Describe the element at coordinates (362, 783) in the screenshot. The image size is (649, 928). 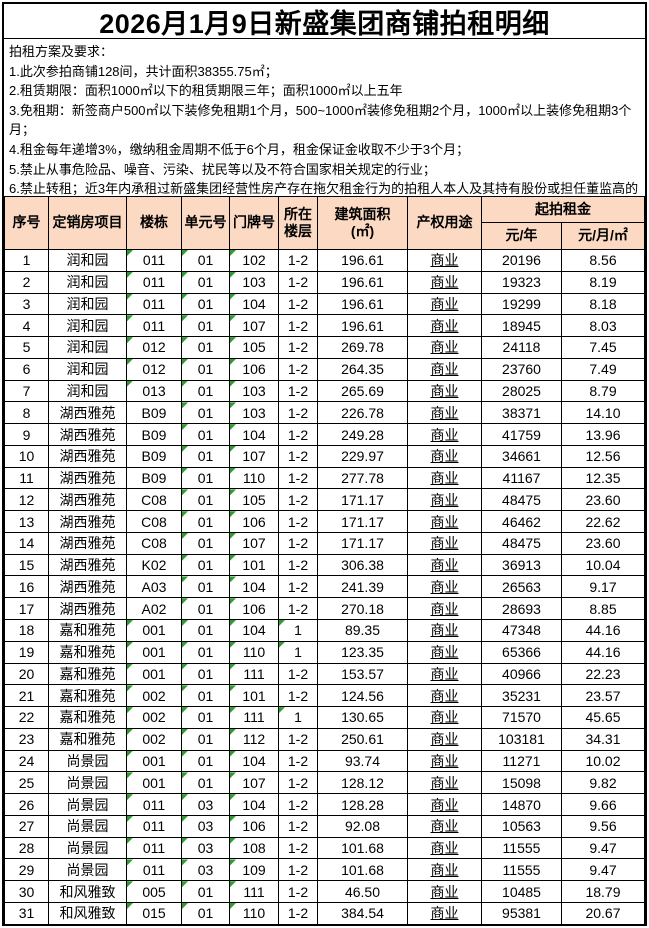
I see `cell-area: 128.12` at that location.